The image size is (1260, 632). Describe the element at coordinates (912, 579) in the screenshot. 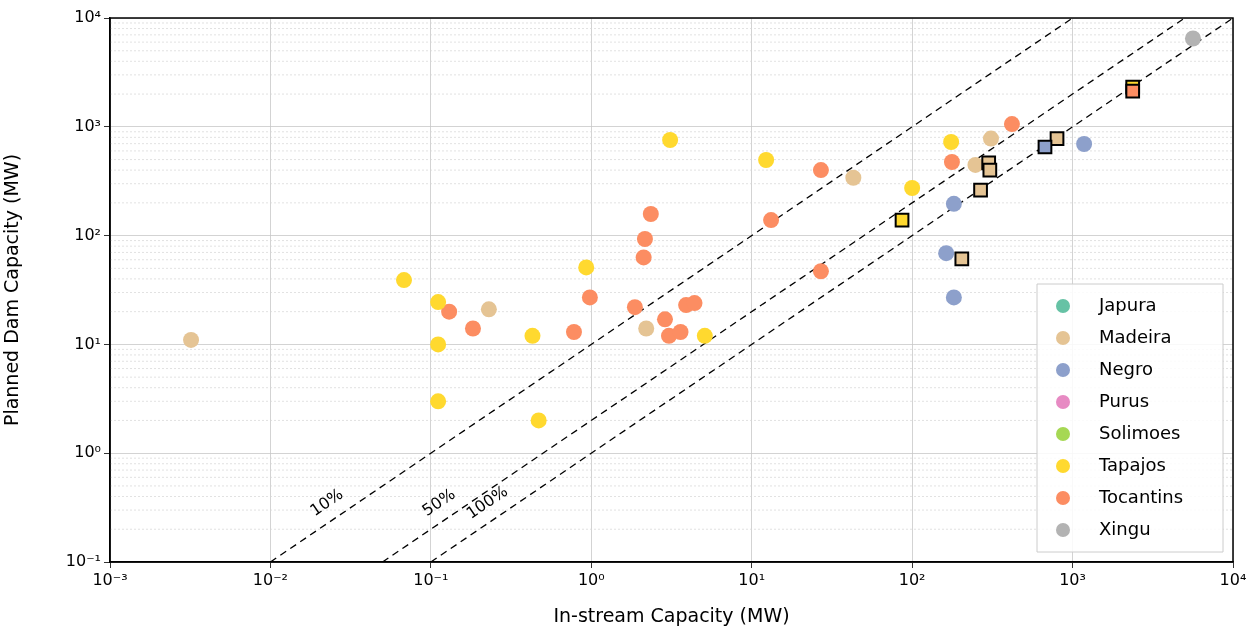

I see `x-tick-label: 10²` at that location.